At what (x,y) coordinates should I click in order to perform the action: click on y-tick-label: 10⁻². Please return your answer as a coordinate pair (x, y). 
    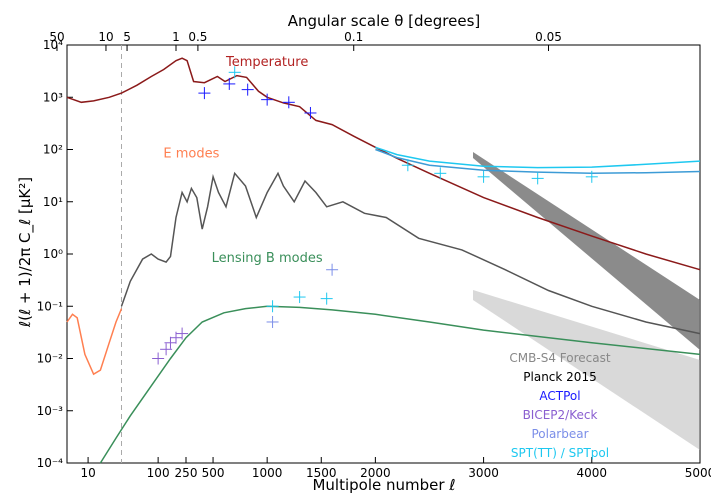
    Looking at the image, I should click on (50, 359).